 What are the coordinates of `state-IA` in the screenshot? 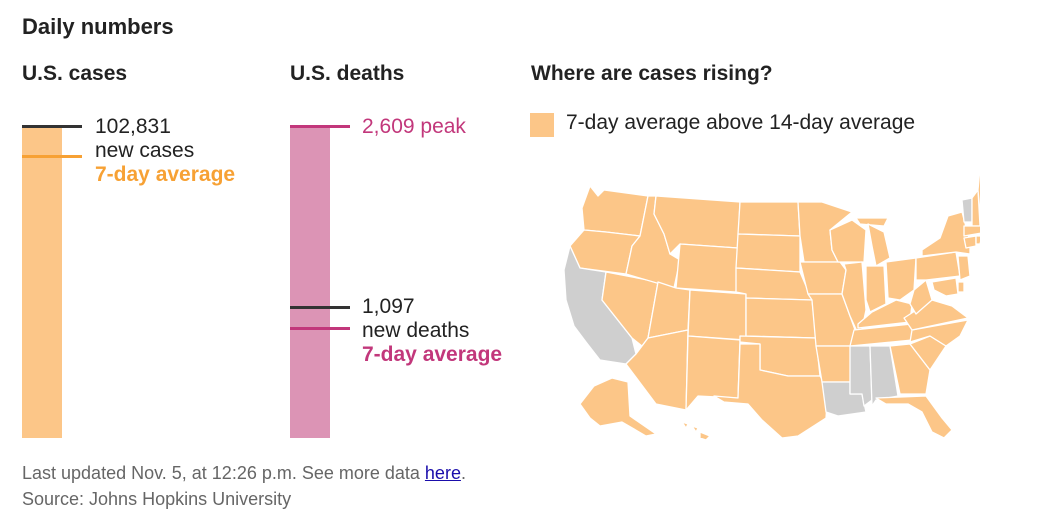 It's located at (823, 278).